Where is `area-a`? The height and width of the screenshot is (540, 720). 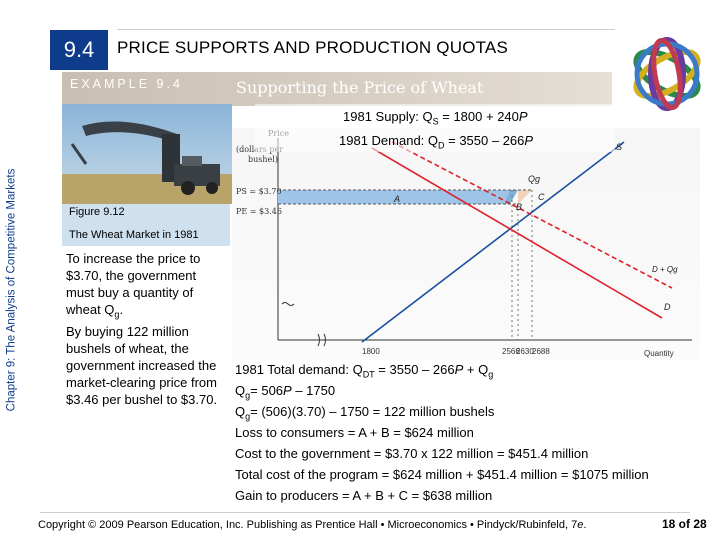 area-a is located at coordinates (394, 197).